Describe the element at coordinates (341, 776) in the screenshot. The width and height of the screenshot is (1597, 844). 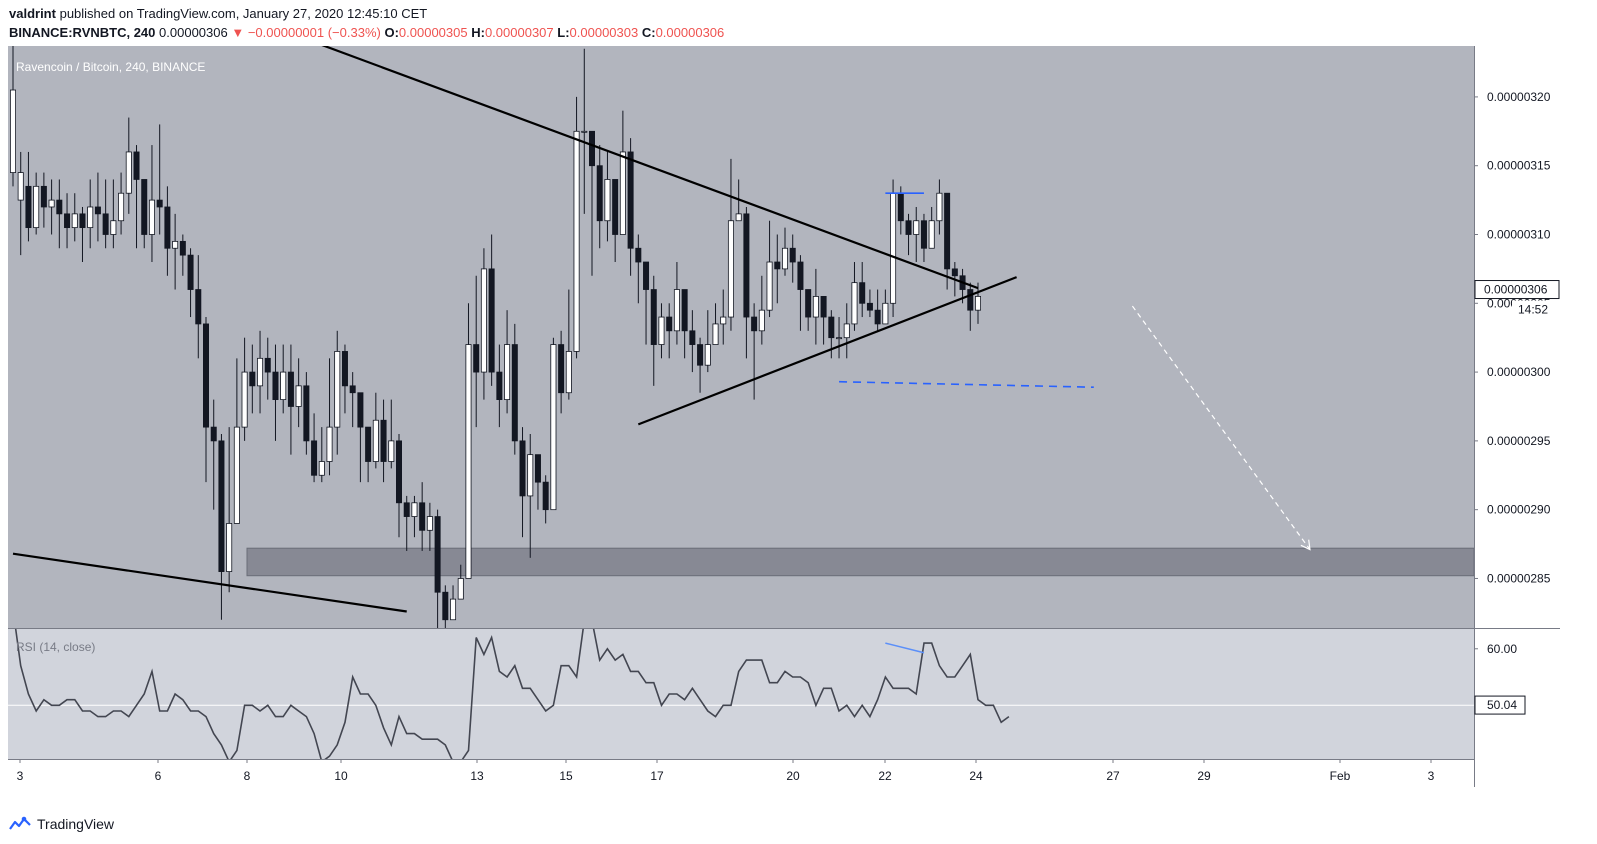
I see `time-tick-label: 10` at that location.